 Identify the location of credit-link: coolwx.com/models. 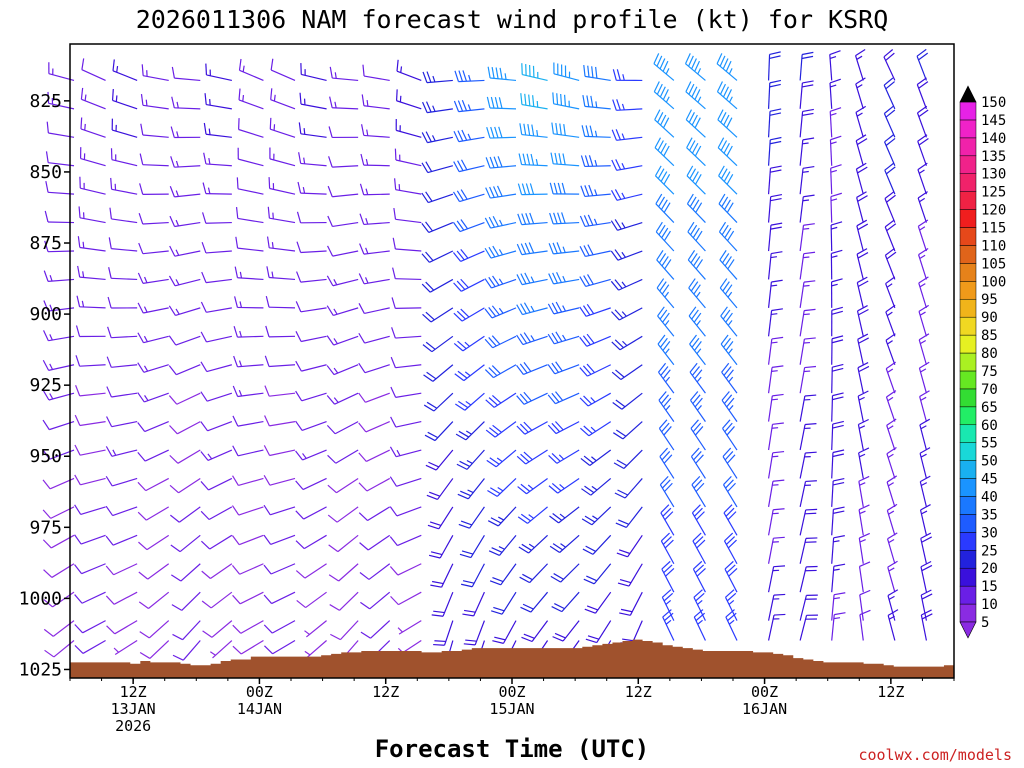
(935, 755).